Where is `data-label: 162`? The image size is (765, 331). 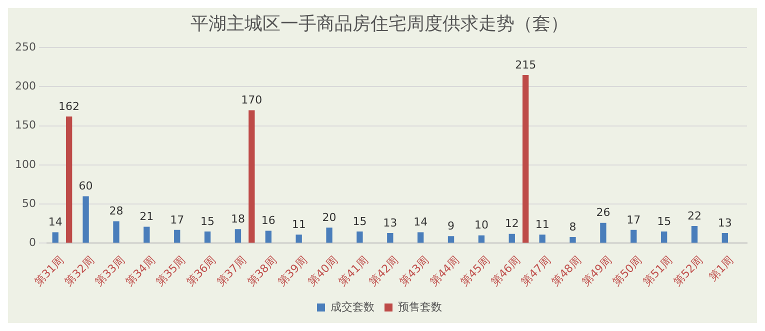 data-label: 162 is located at coordinates (69, 106).